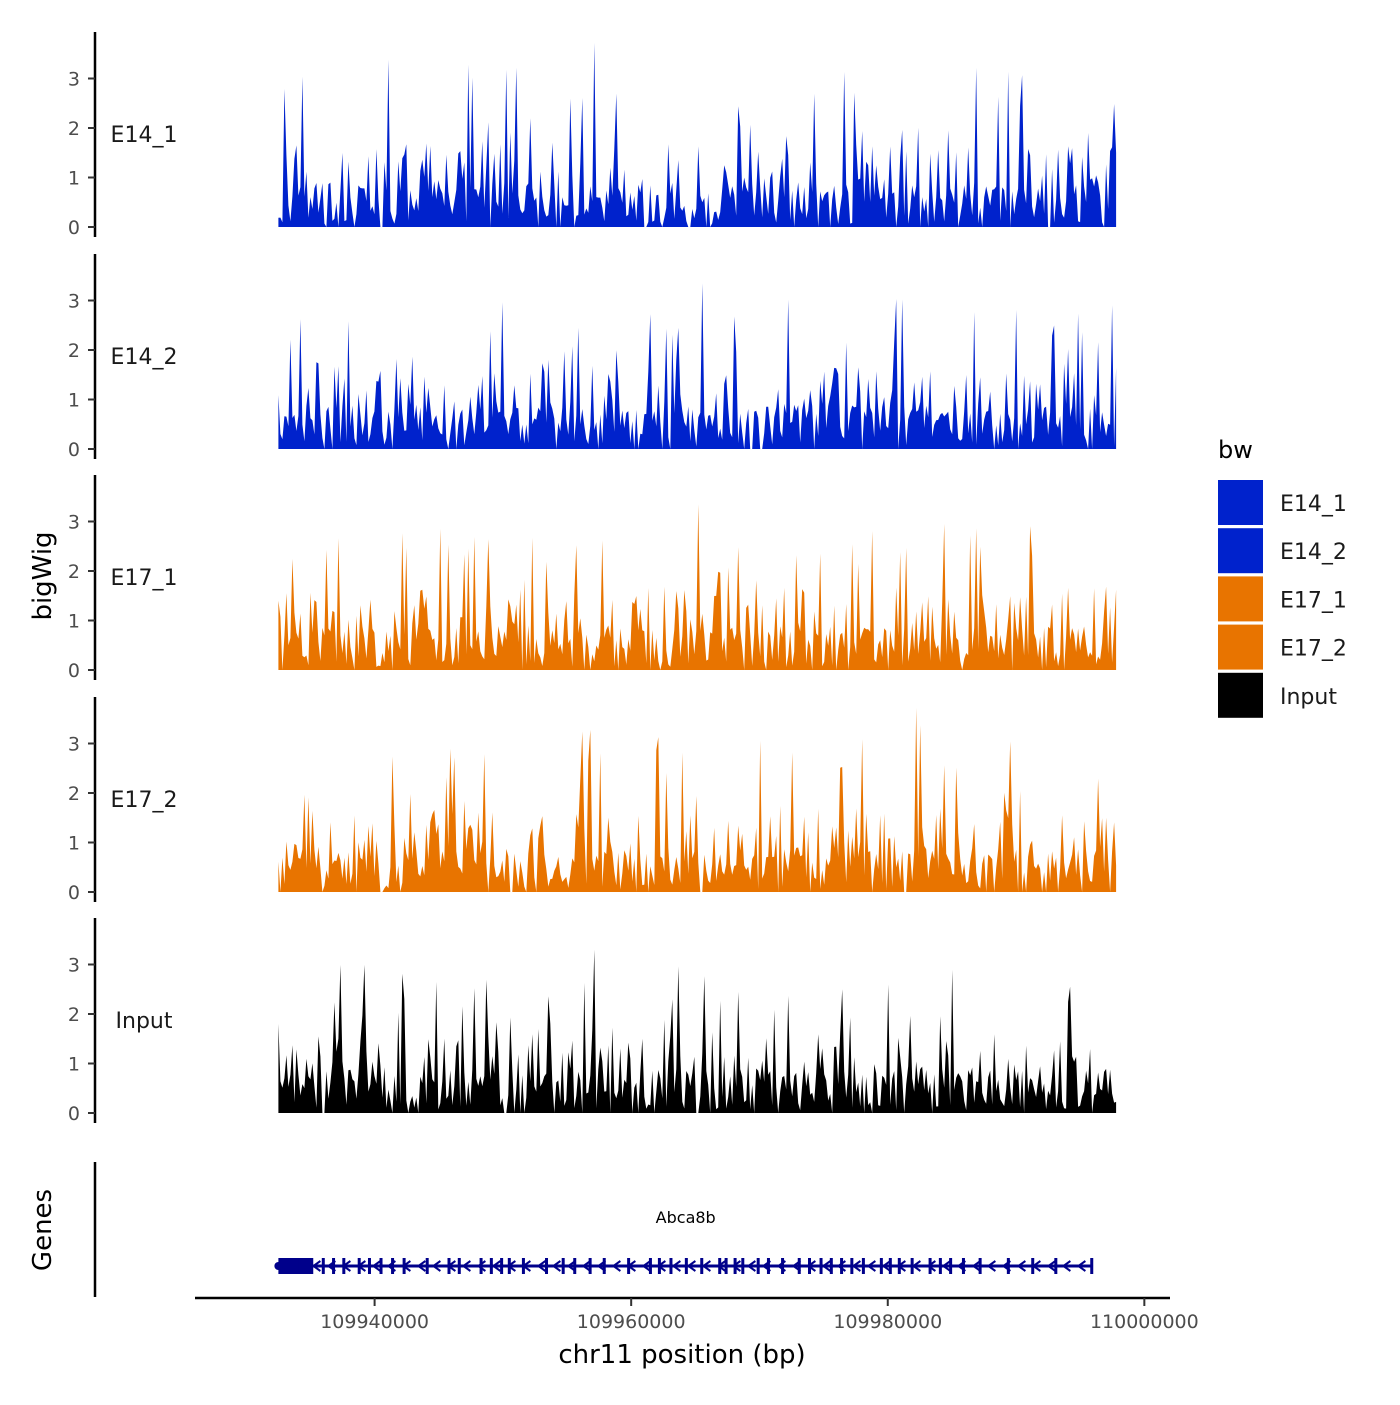 Image resolution: width=1400 pixels, height=1405 pixels. What do you see at coordinates (561, 1229) in the screenshot?
I see `genes-panel: Genes Abca8b` at bounding box center [561, 1229].